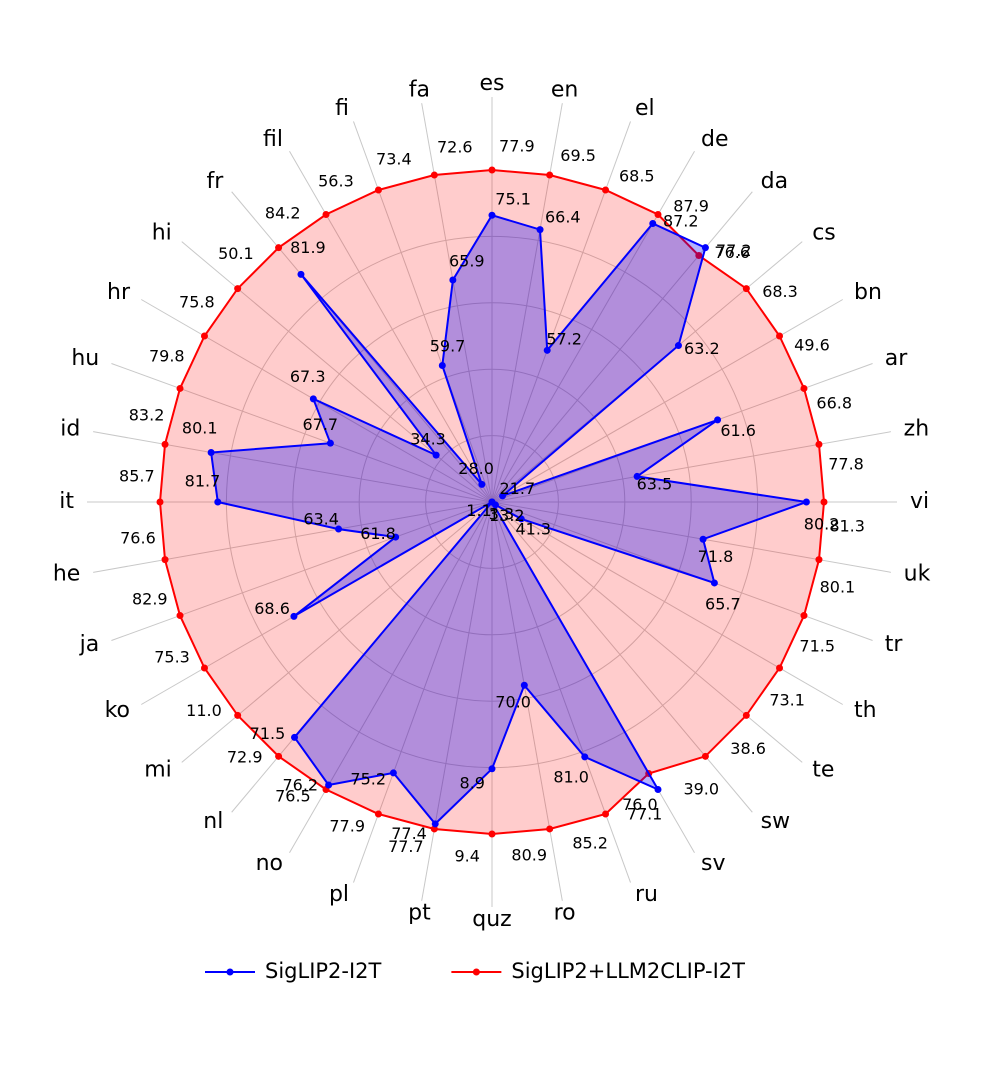 This screenshot has width=996, height=1068. Describe the element at coordinates (655, 483) in the screenshot. I see `value-label: 63.5` at that location.